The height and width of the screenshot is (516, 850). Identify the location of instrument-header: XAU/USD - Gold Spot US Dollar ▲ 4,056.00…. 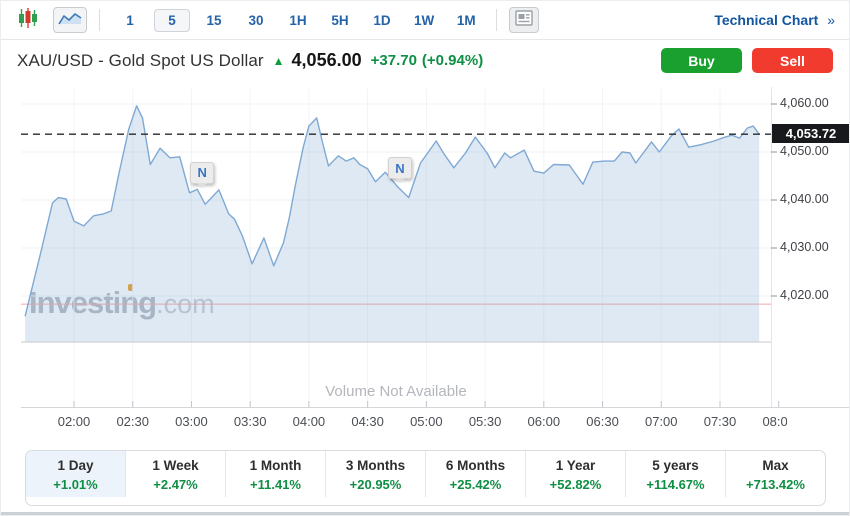
(425, 60).